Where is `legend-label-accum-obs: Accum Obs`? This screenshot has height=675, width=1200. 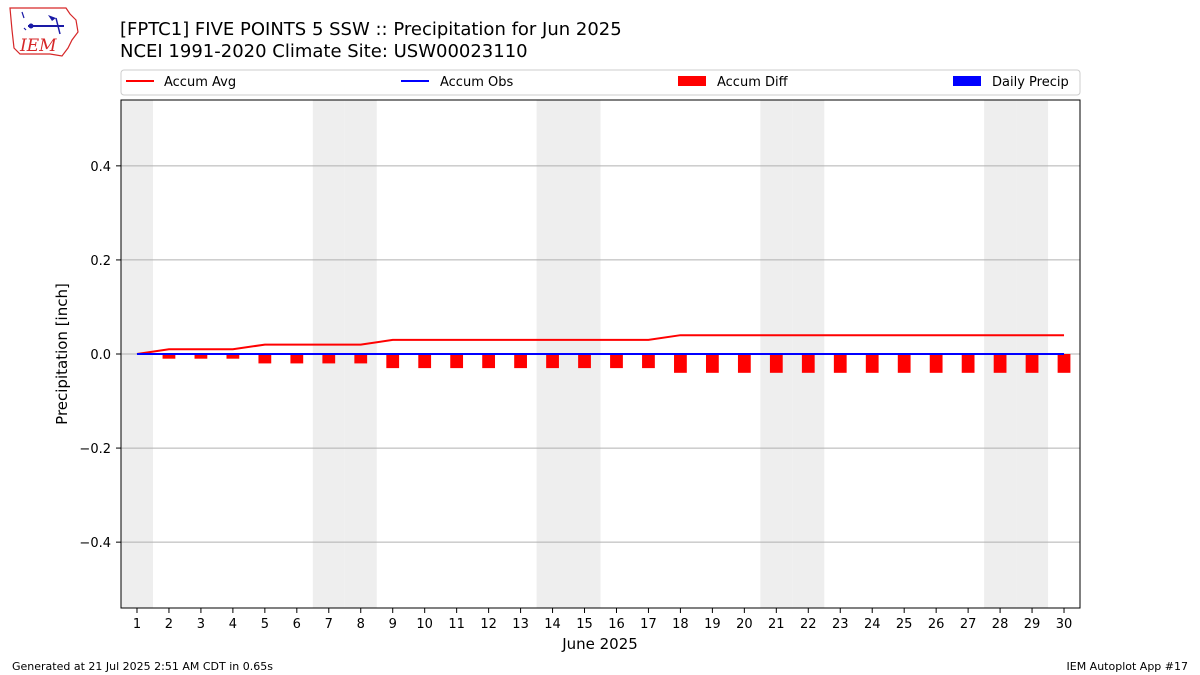 legend-label-accum-obs: Accum Obs is located at coordinates (476, 82).